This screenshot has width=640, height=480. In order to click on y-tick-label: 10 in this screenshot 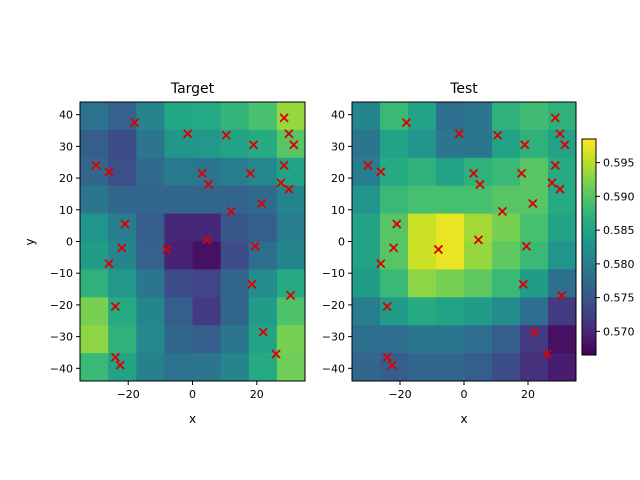, I will do `click(338, 210)`.